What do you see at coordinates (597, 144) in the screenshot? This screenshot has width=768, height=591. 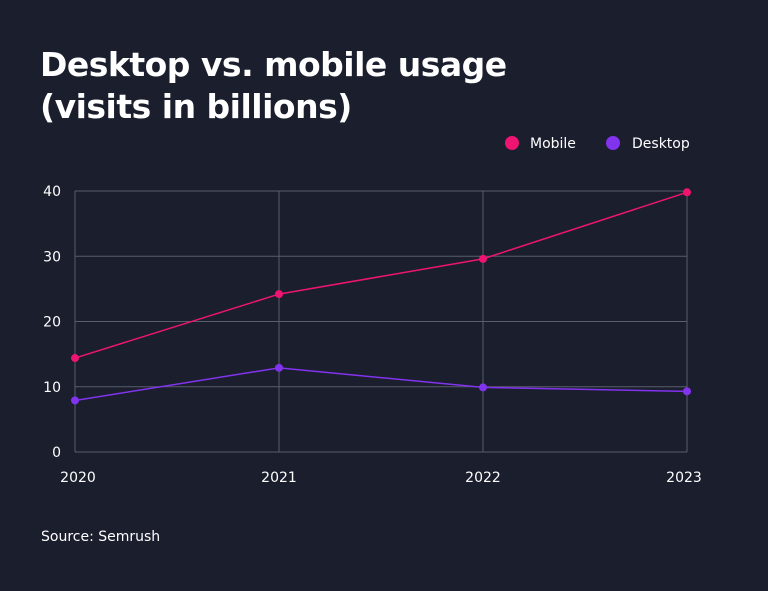 I see `chart-legend: Mobile Desktop` at bounding box center [597, 144].